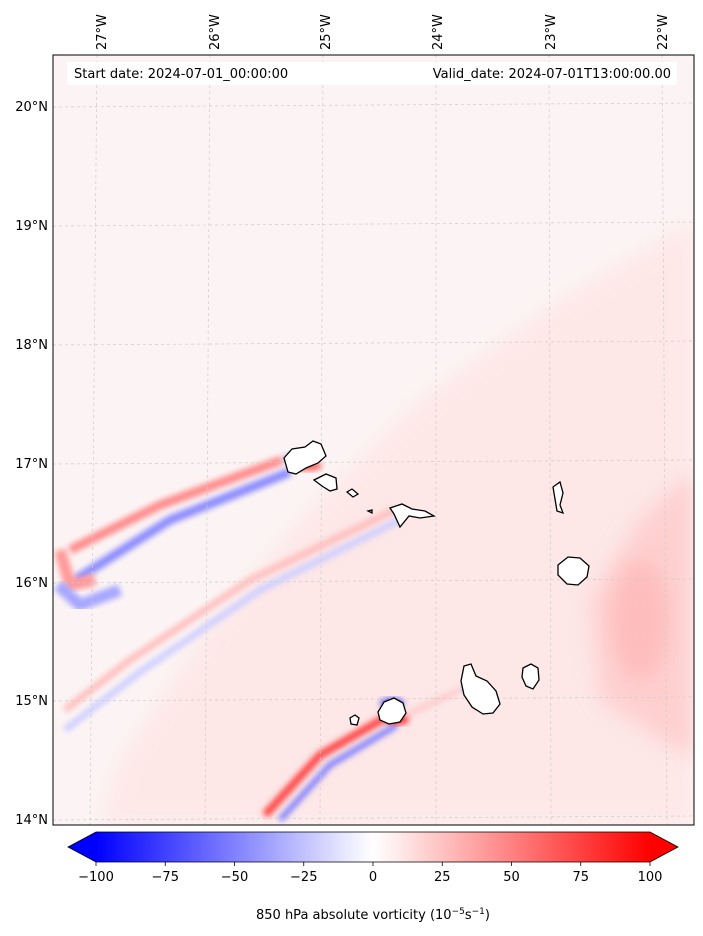 The width and height of the screenshot is (703, 936). Describe the element at coordinates (31, 701) in the screenshot. I see `lat-label-15n: 15°N` at that location.